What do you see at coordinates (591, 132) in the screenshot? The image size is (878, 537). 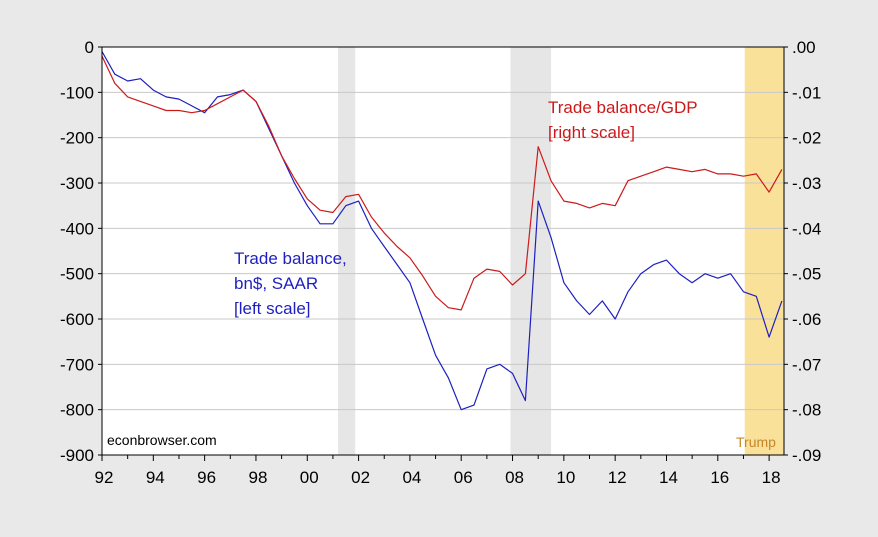 I see `gdp-annotation-line-2: [right scale]` at bounding box center [591, 132].